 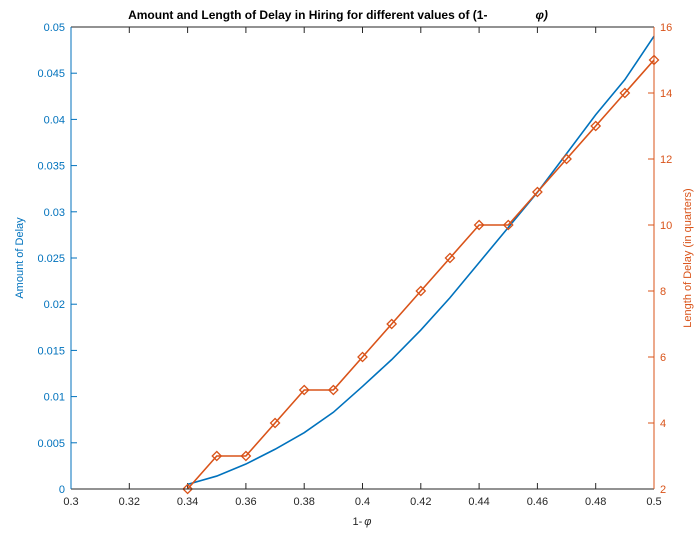 What do you see at coordinates (666, 94) in the screenshot?
I see `y-right-tick-label: 14` at bounding box center [666, 94].